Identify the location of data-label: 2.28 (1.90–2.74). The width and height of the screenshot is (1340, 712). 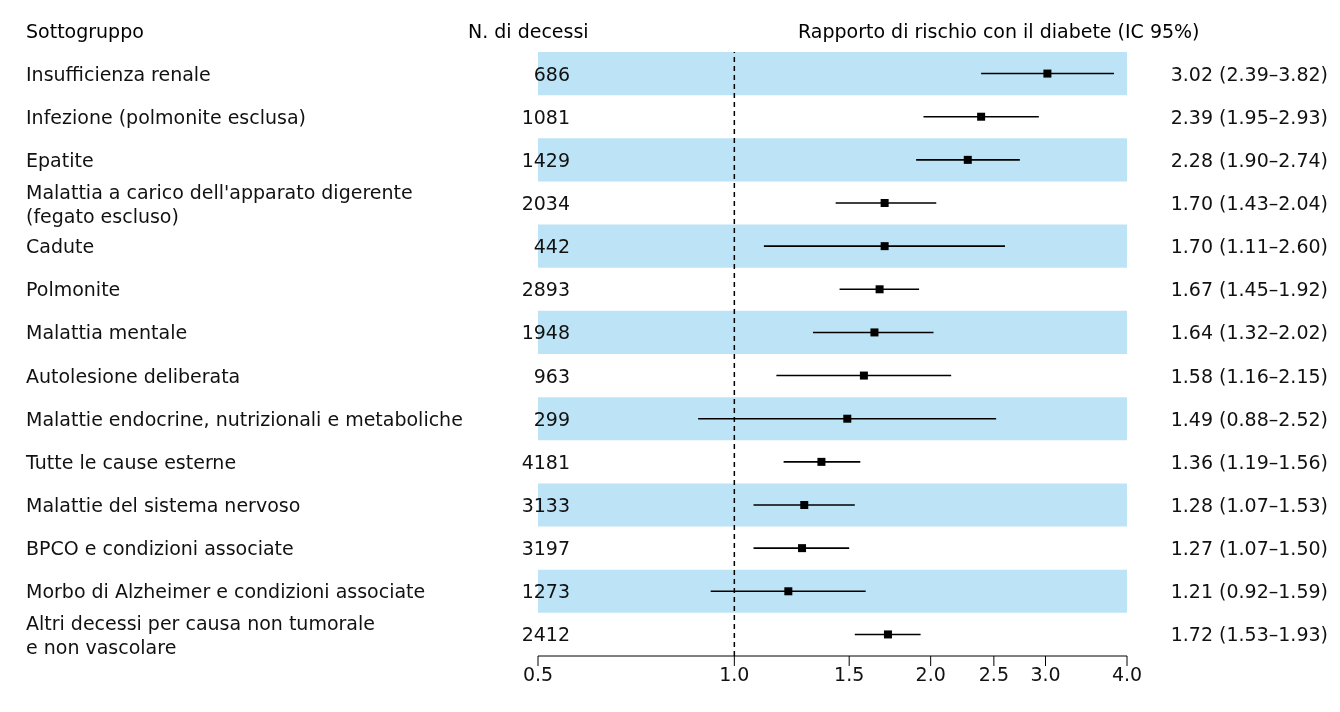
(1249, 159).